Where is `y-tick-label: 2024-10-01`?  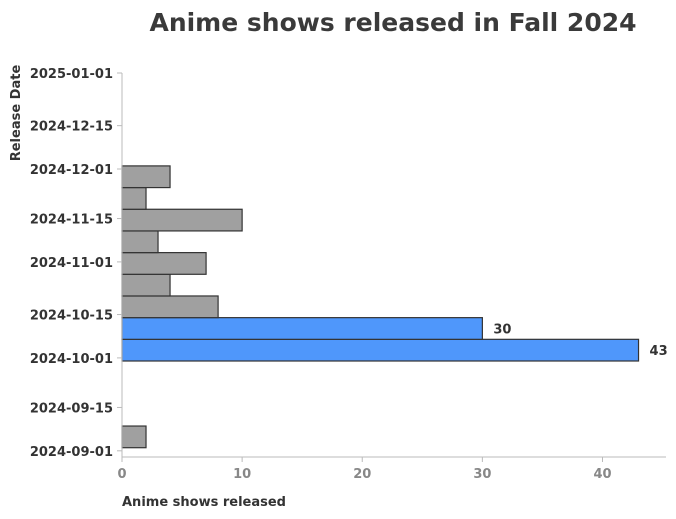
y-tick-label: 2024-10-01 is located at coordinates (71, 359).